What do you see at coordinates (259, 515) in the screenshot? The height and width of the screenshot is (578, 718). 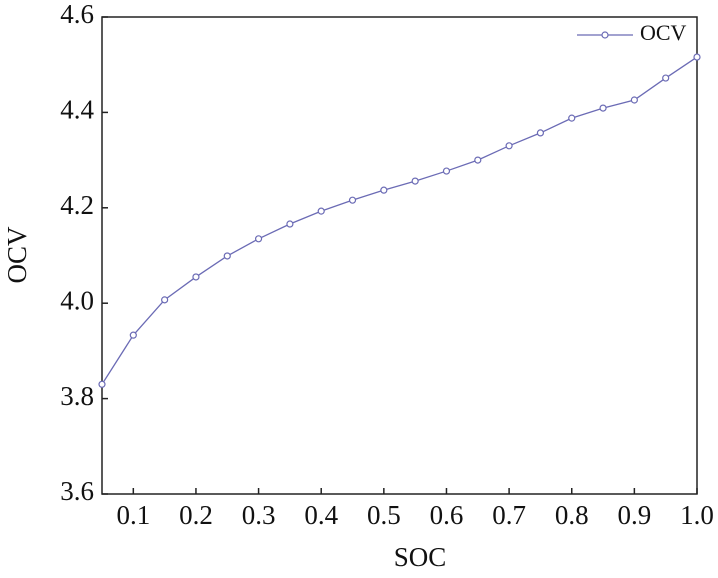 I see `x-tick-label: 0.3` at bounding box center [259, 515].